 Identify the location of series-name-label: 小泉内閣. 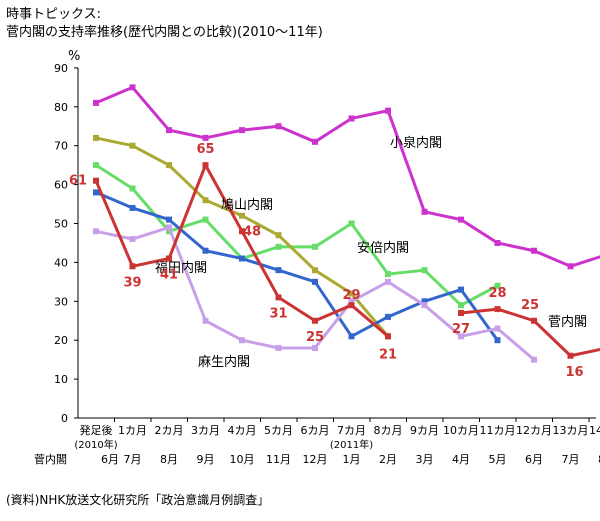
(416, 143).